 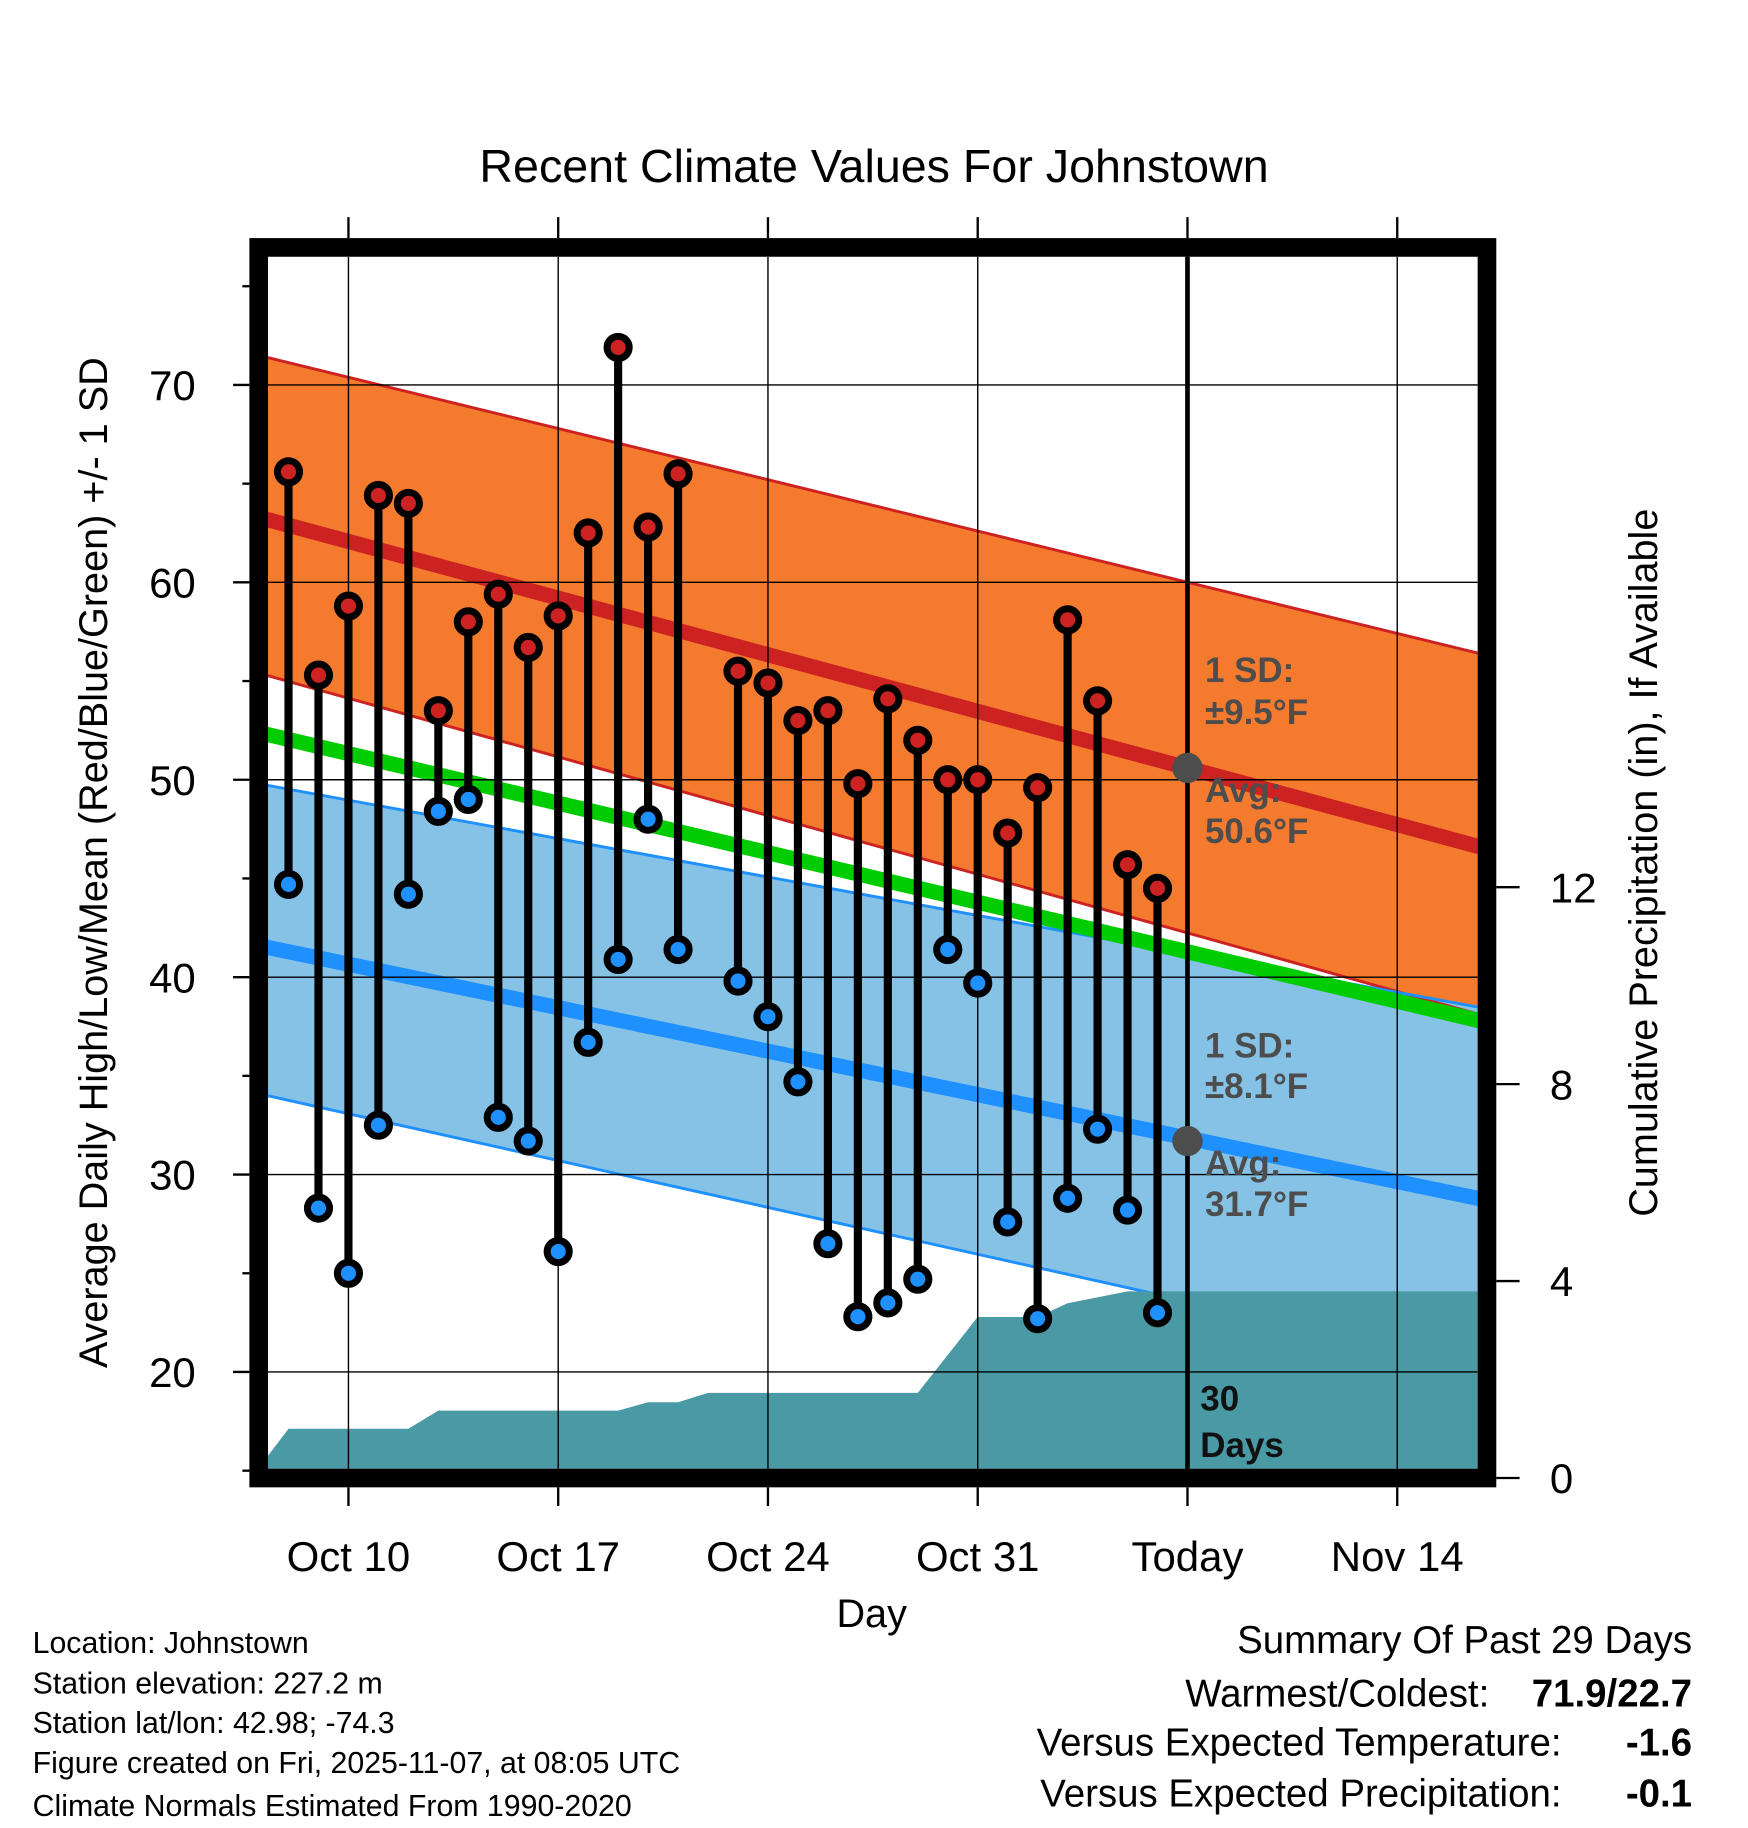 I want to click on high-avg-label: Avg:, so click(x=1243, y=790).